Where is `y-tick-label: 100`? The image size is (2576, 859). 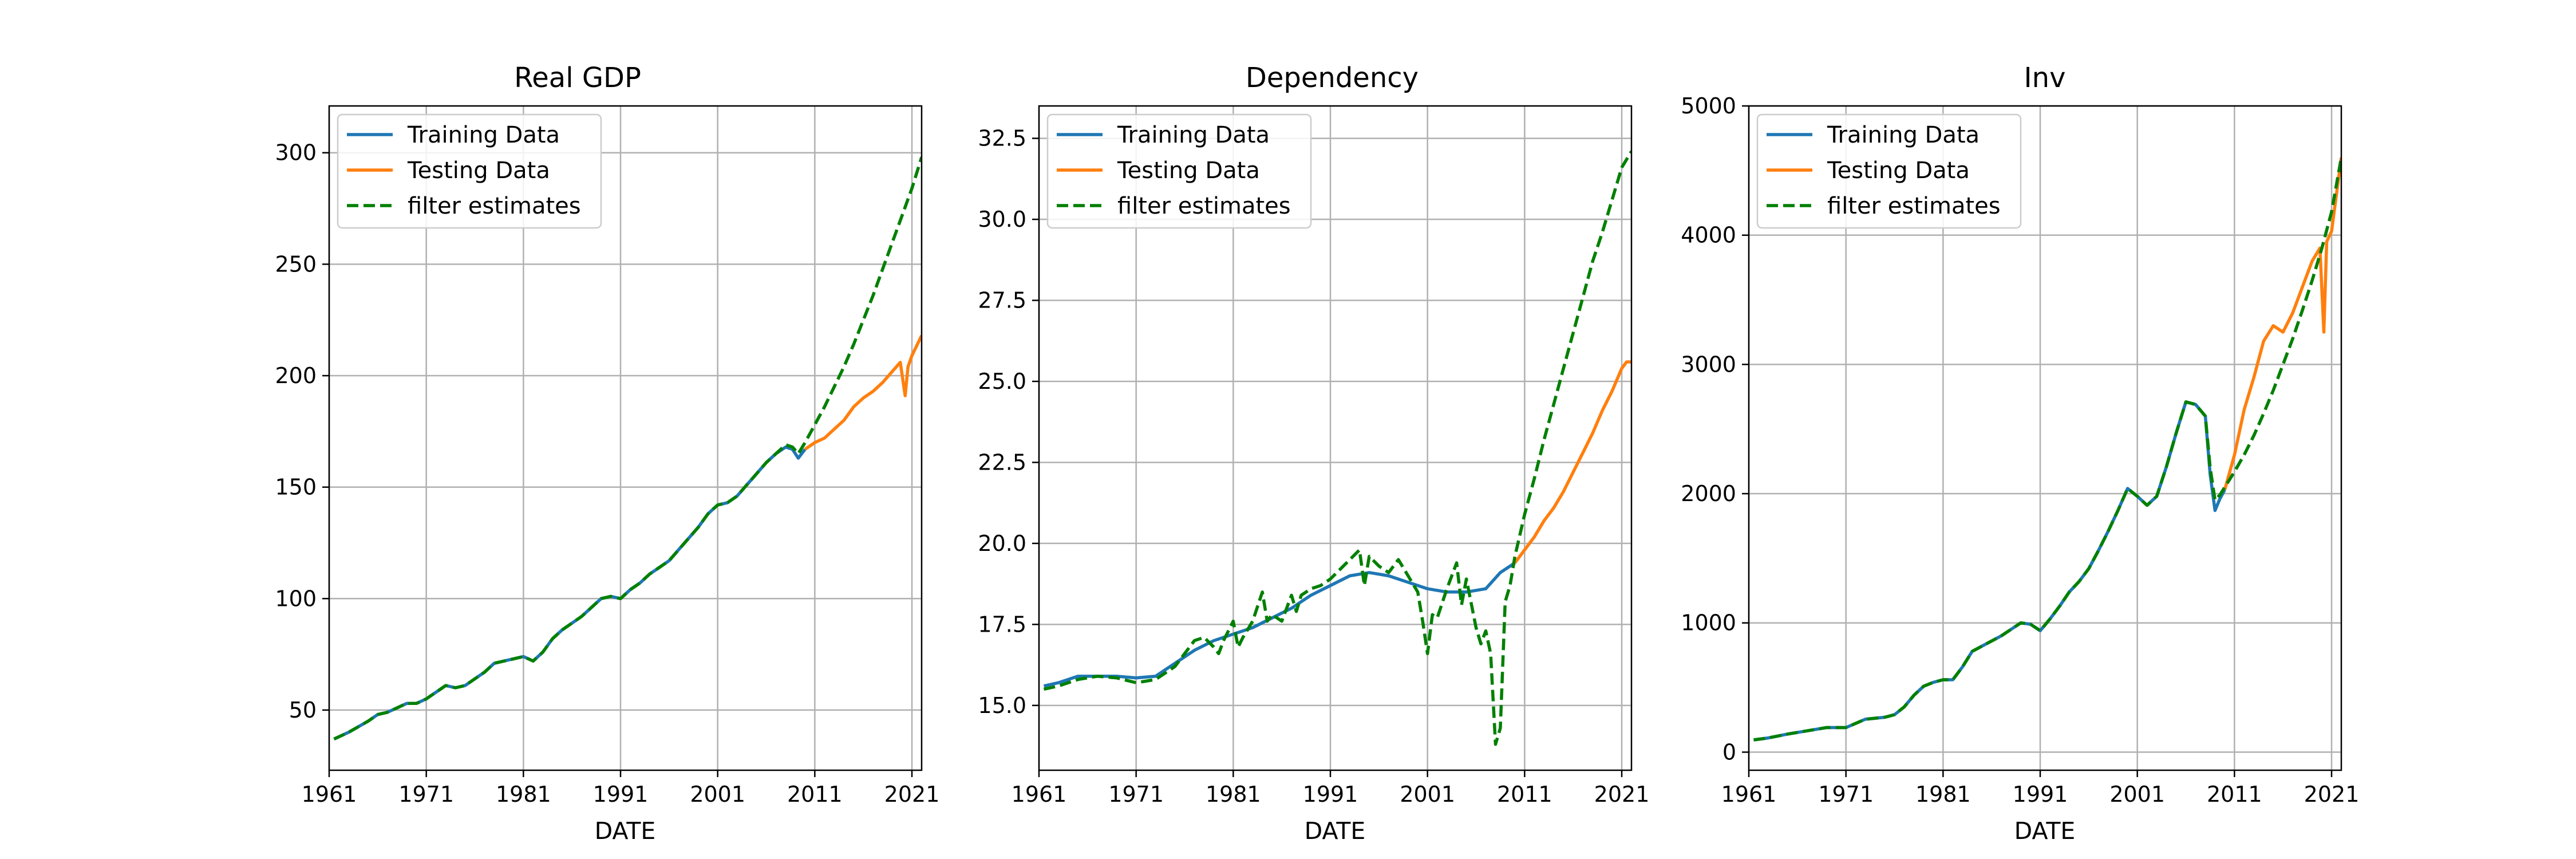
y-tick-label: 100 is located at coordinates (296, 598).